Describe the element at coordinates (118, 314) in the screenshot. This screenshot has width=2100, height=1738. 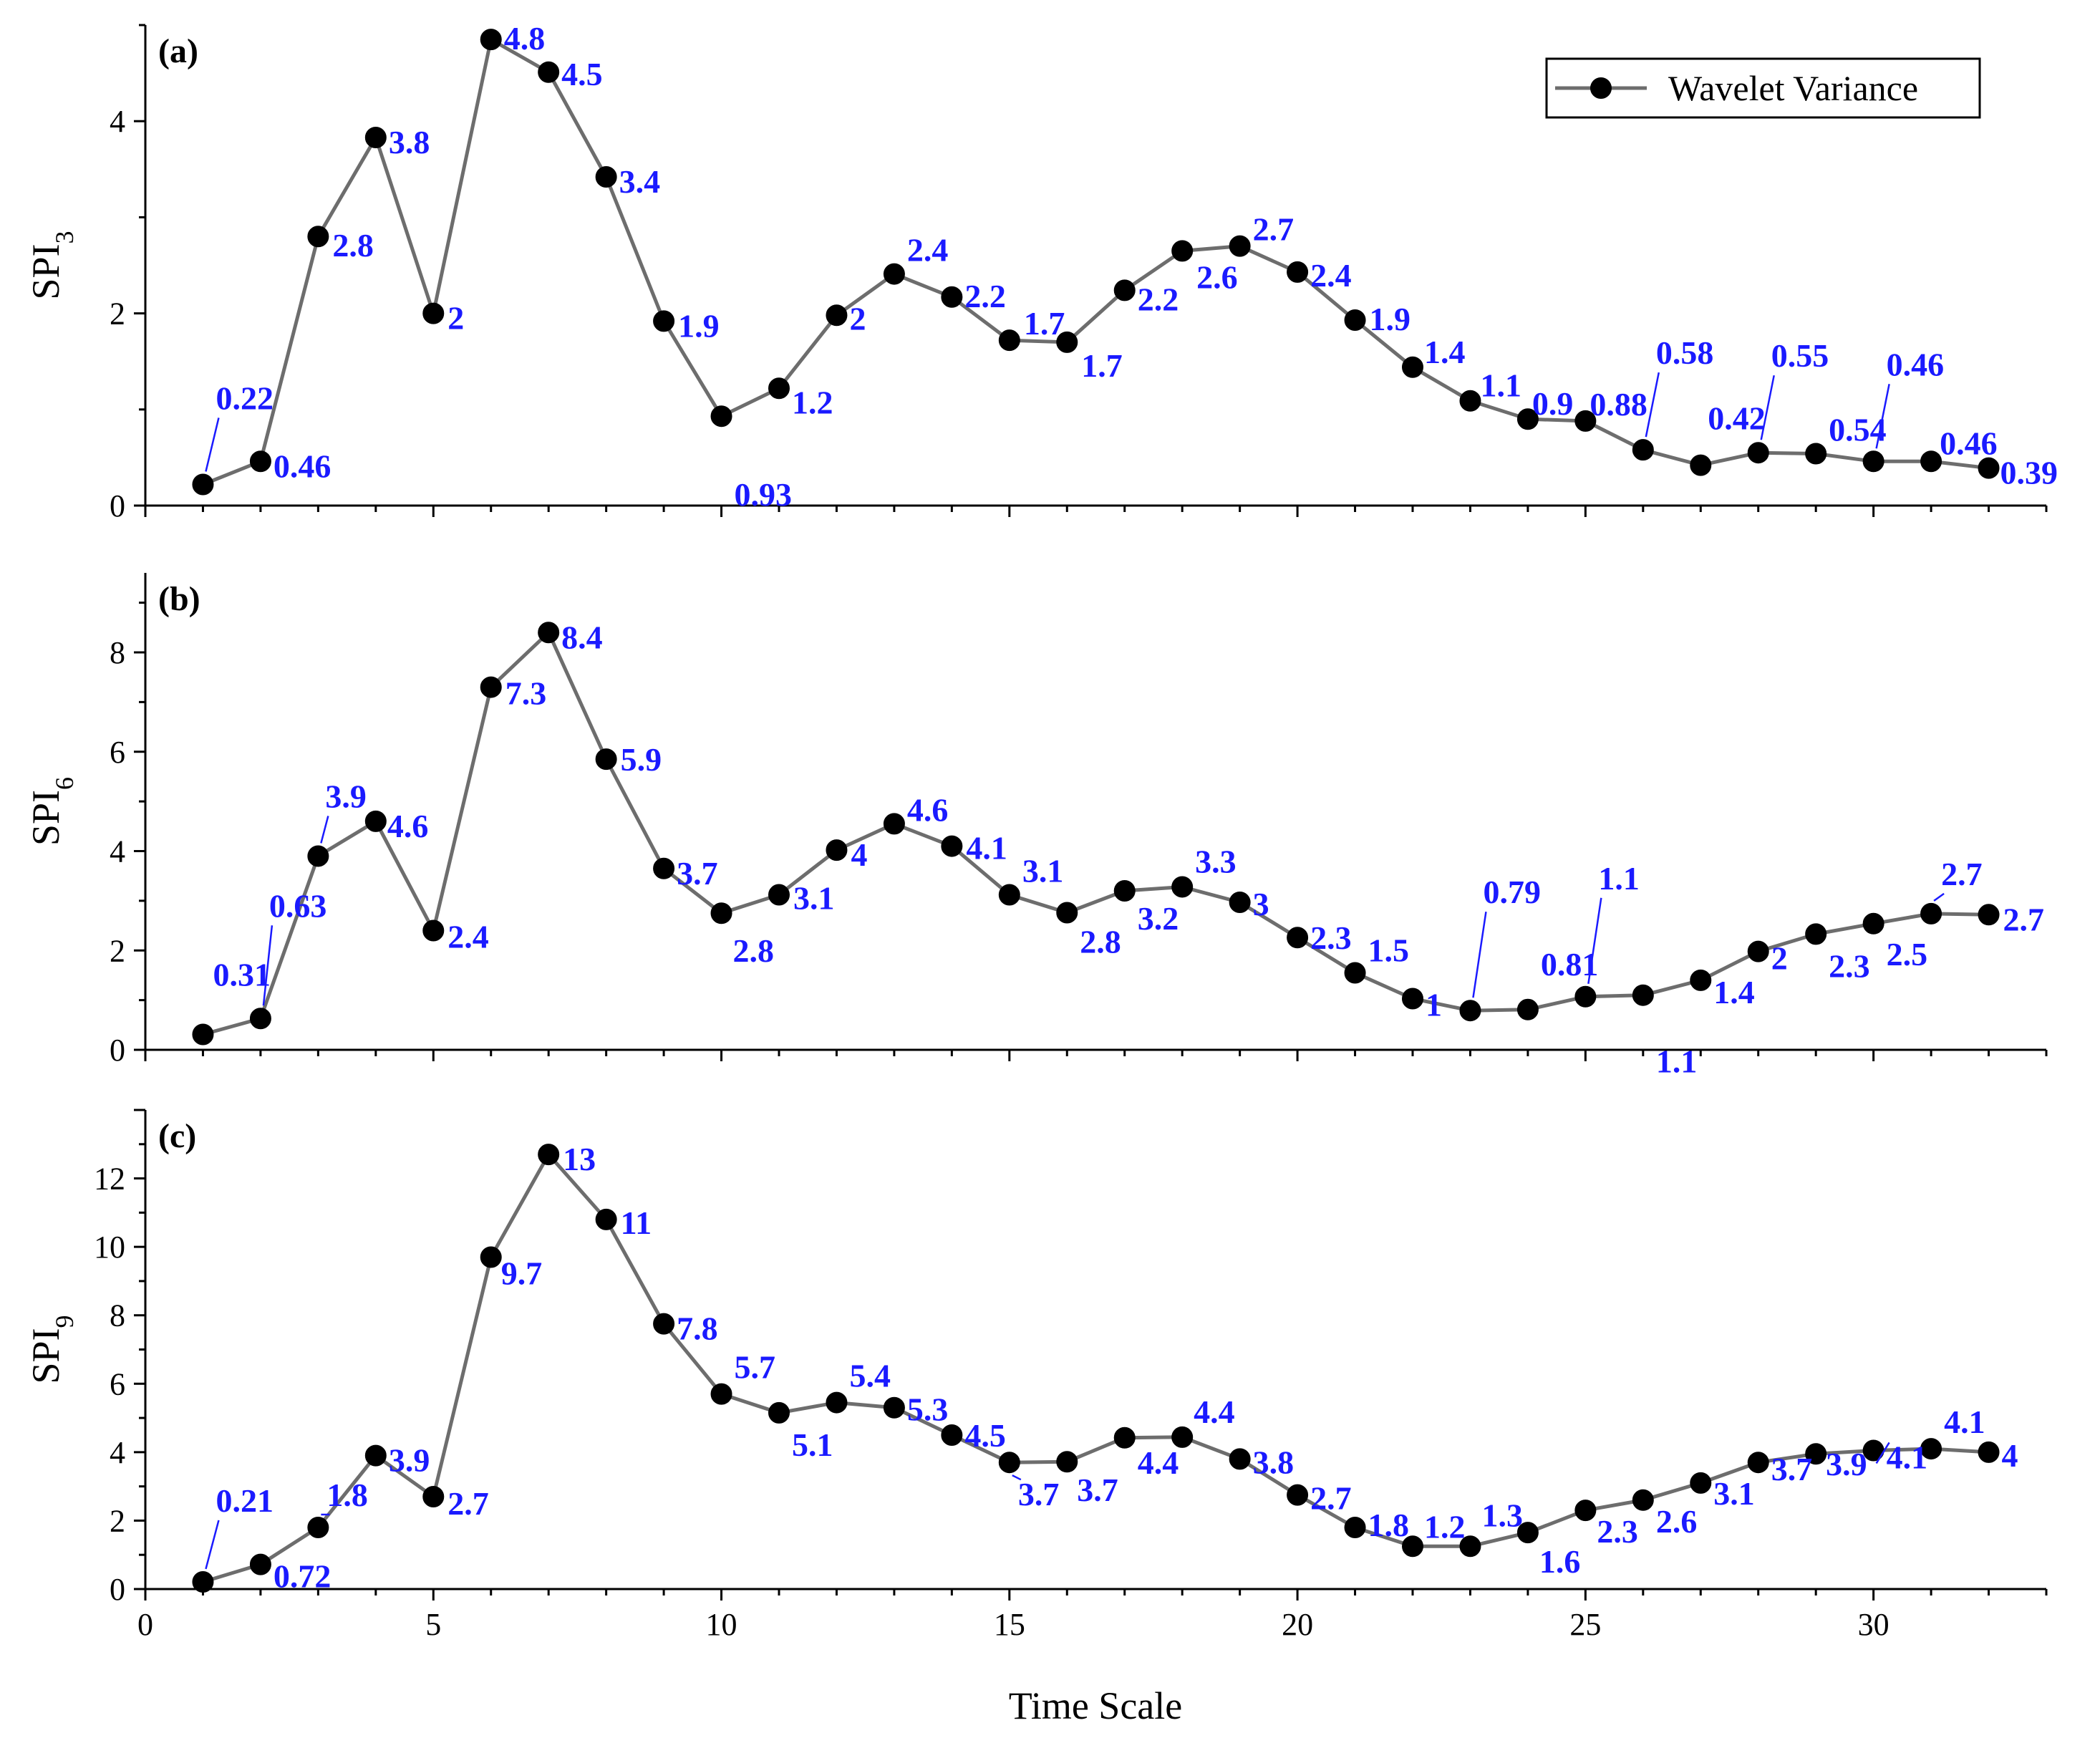
I see `y-tick-label: 2` at that location.